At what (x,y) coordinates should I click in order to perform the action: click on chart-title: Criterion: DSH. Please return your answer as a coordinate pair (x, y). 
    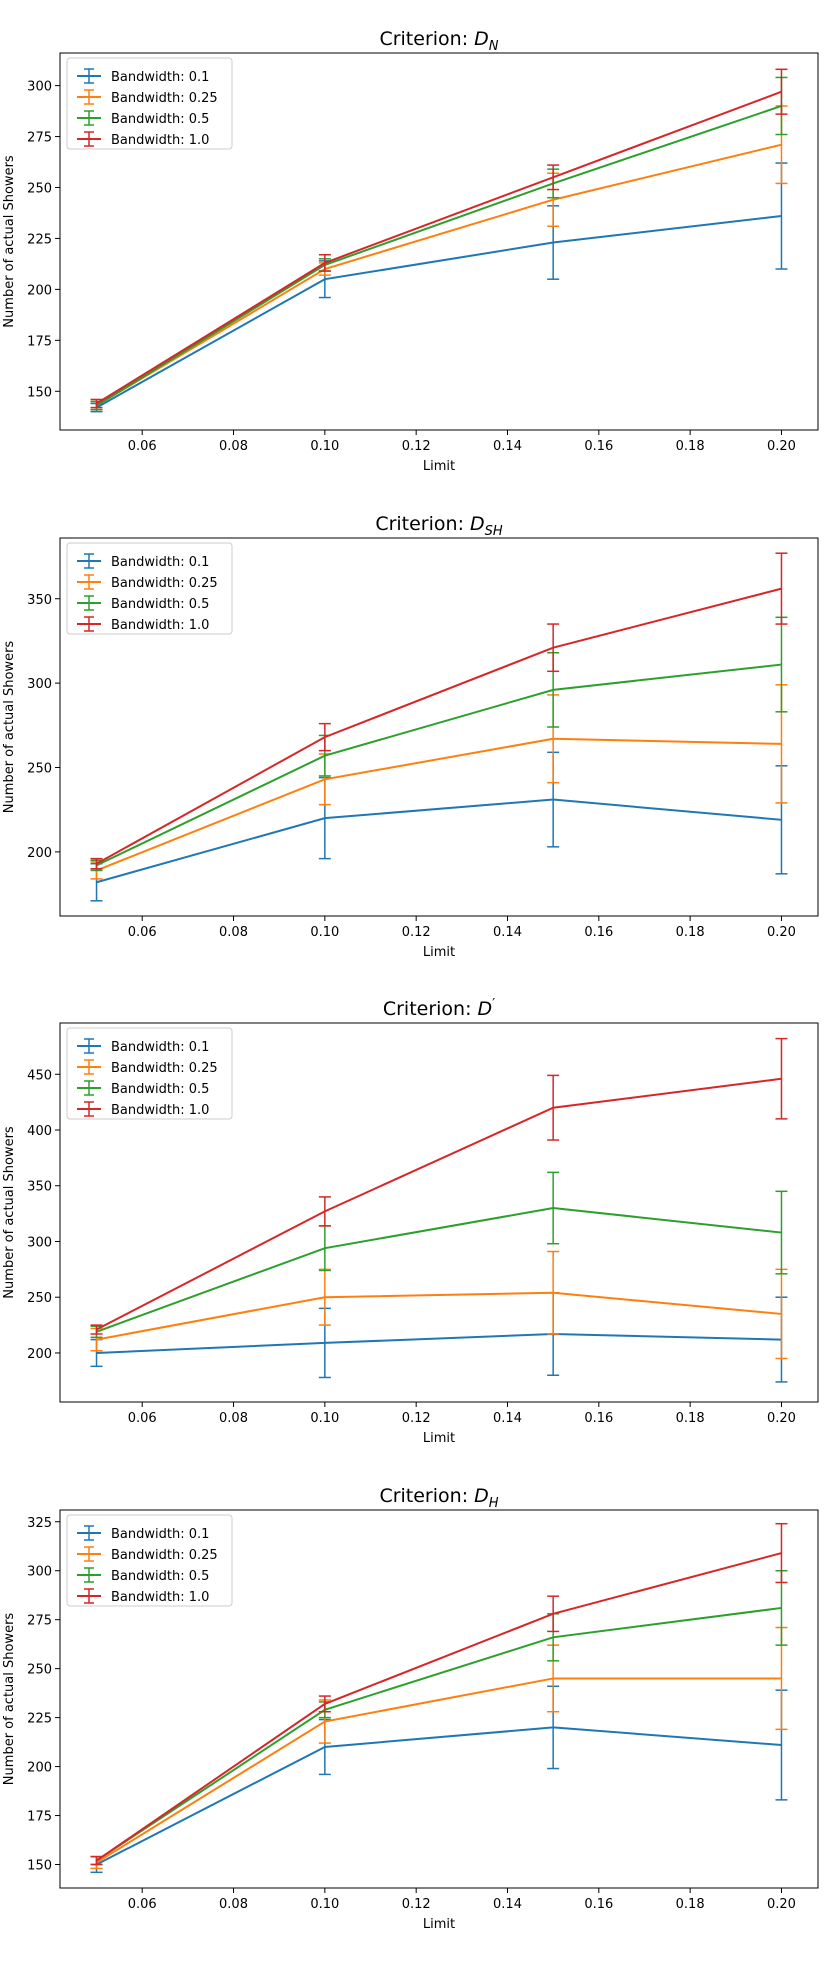
    Looking at the image, I should click on (439, 526).